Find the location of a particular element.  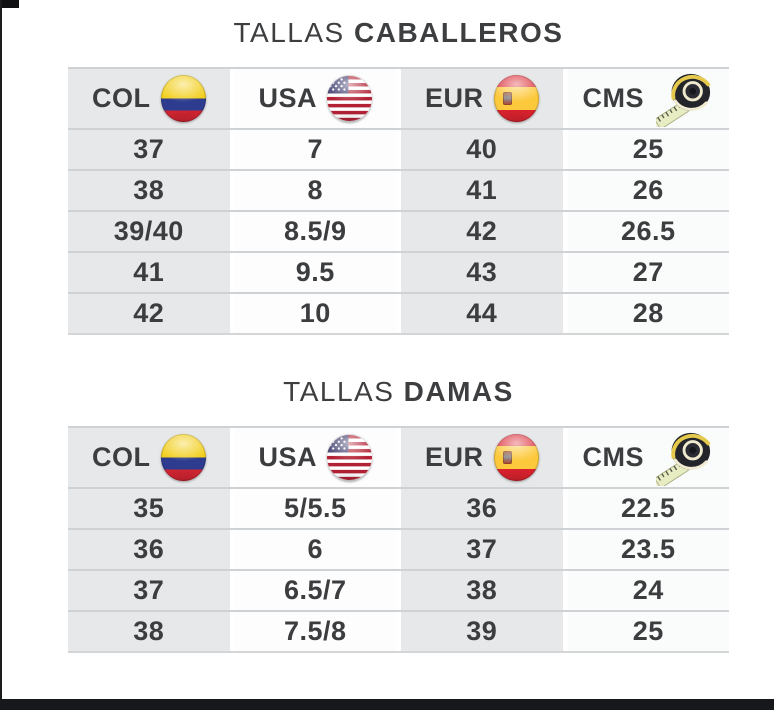

scan-bottom-bar is located at coordinates (387, 704).